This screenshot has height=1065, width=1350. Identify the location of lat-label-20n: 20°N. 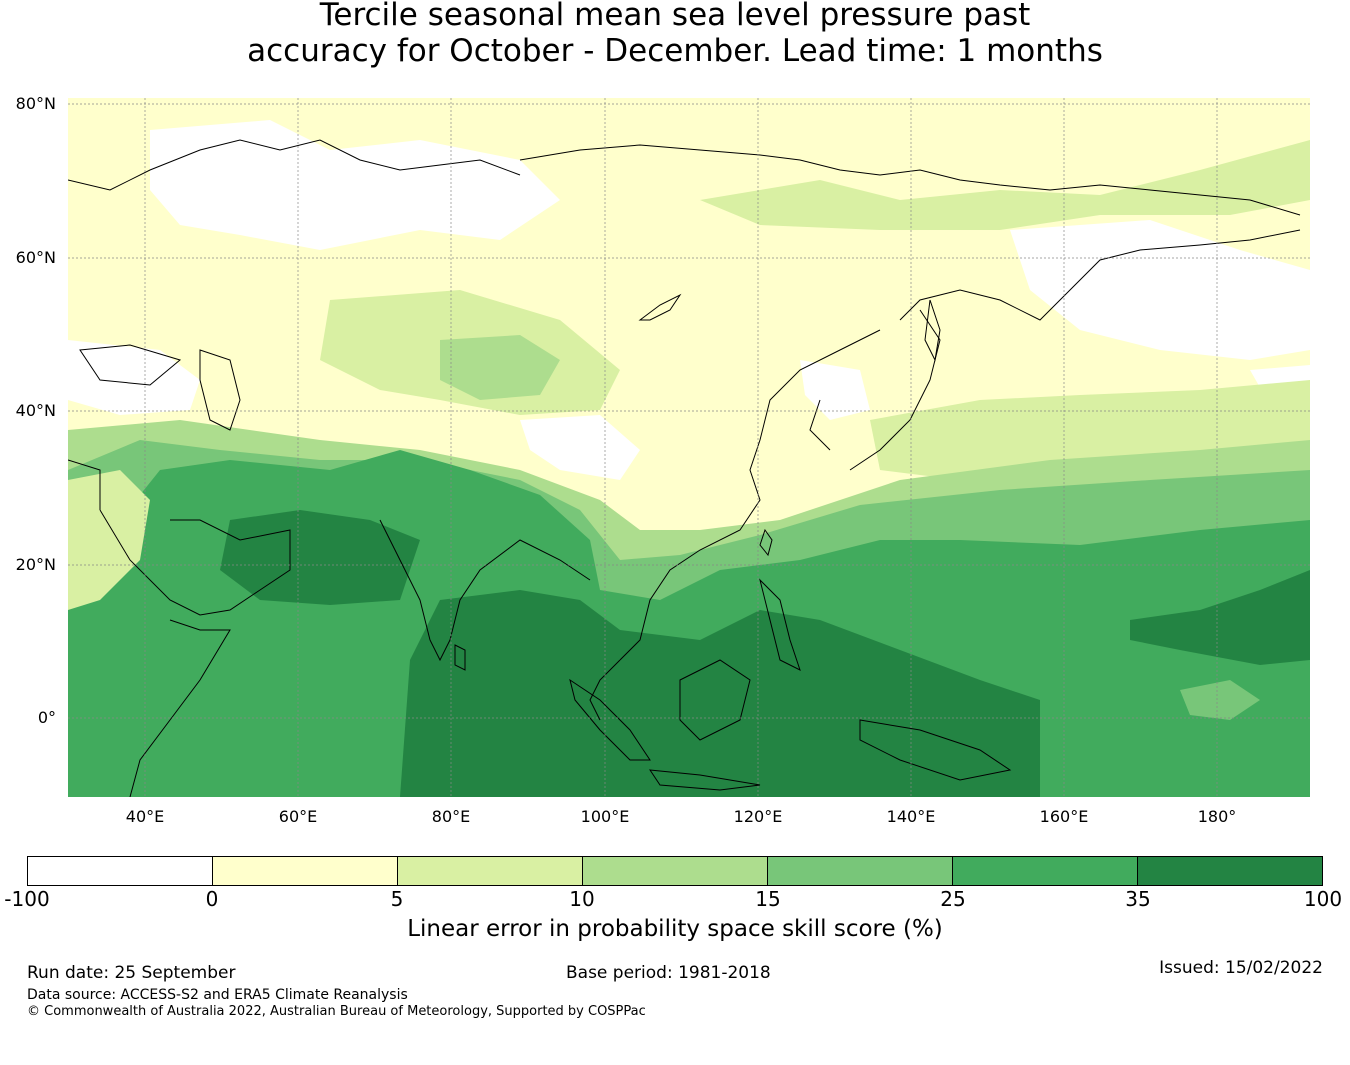
(35, 564).